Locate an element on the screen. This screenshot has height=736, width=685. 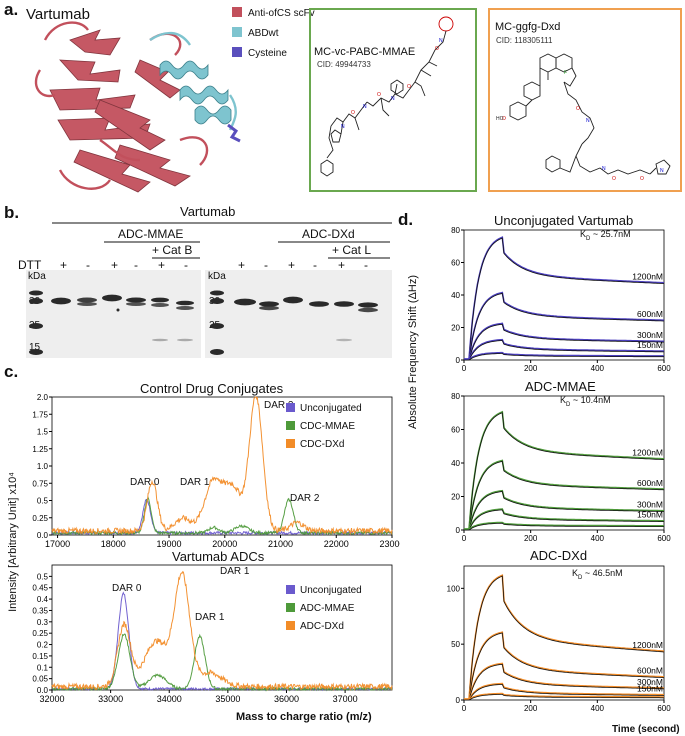
legend-item-abd: ABDwt is located at coordinates (273, 34).